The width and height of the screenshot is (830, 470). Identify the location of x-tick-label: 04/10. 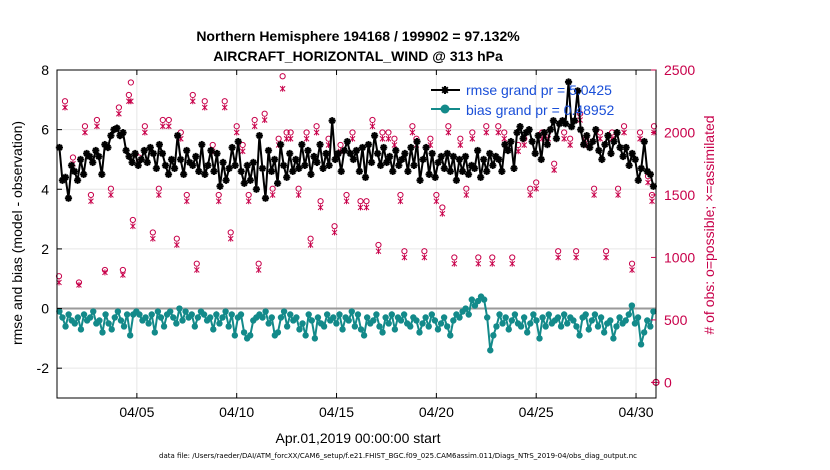
(236, 412).